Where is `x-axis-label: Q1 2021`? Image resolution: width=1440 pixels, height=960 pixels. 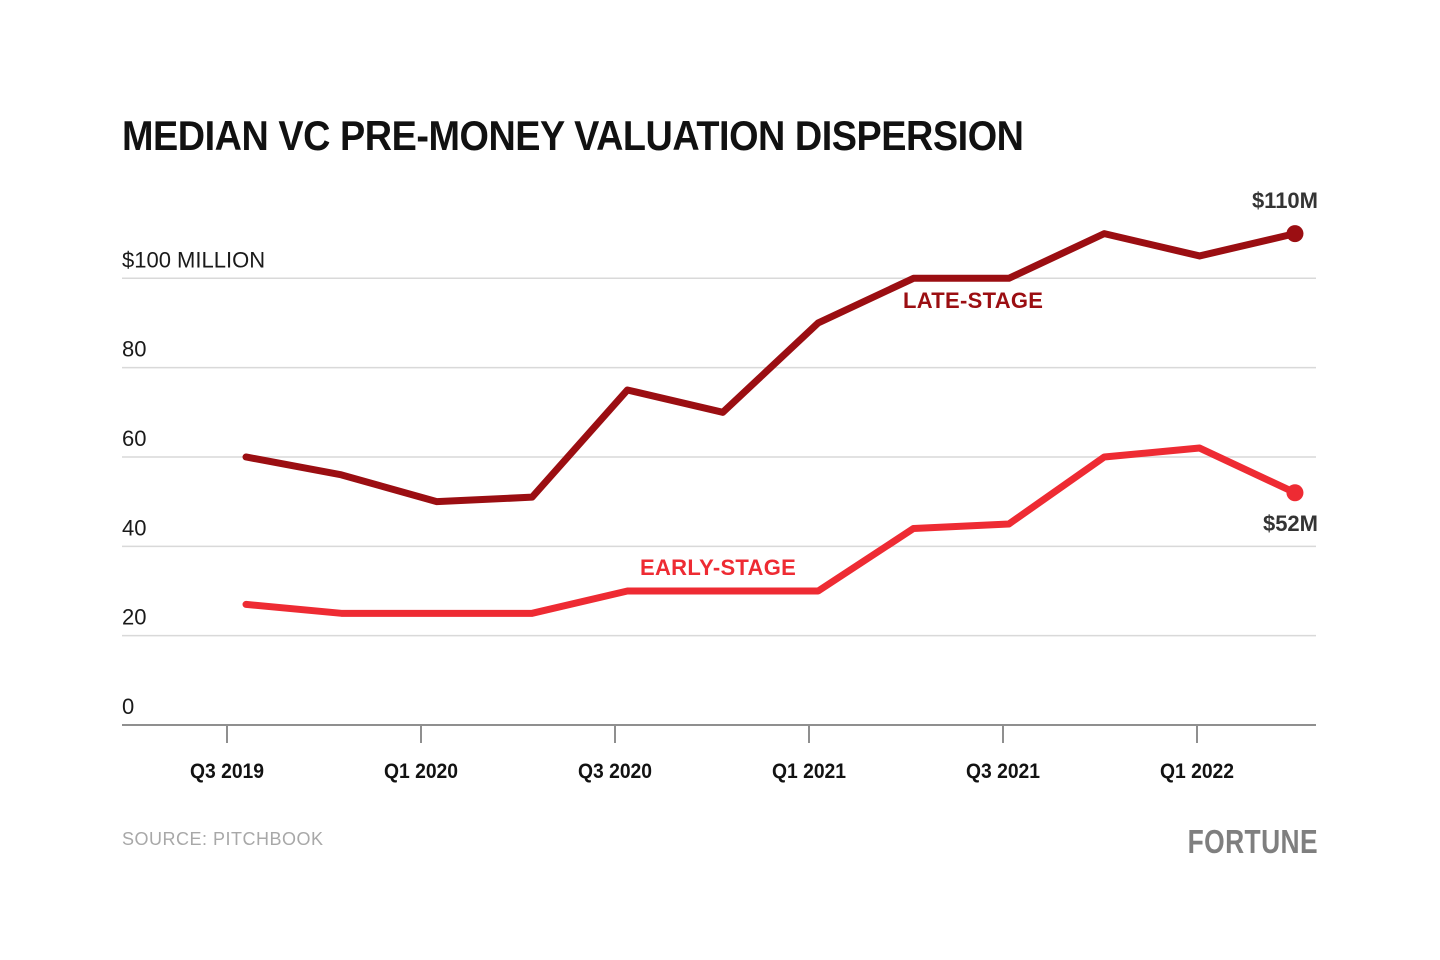 x-axis-label: Q1 2021 is located at coordinates (809, 771).